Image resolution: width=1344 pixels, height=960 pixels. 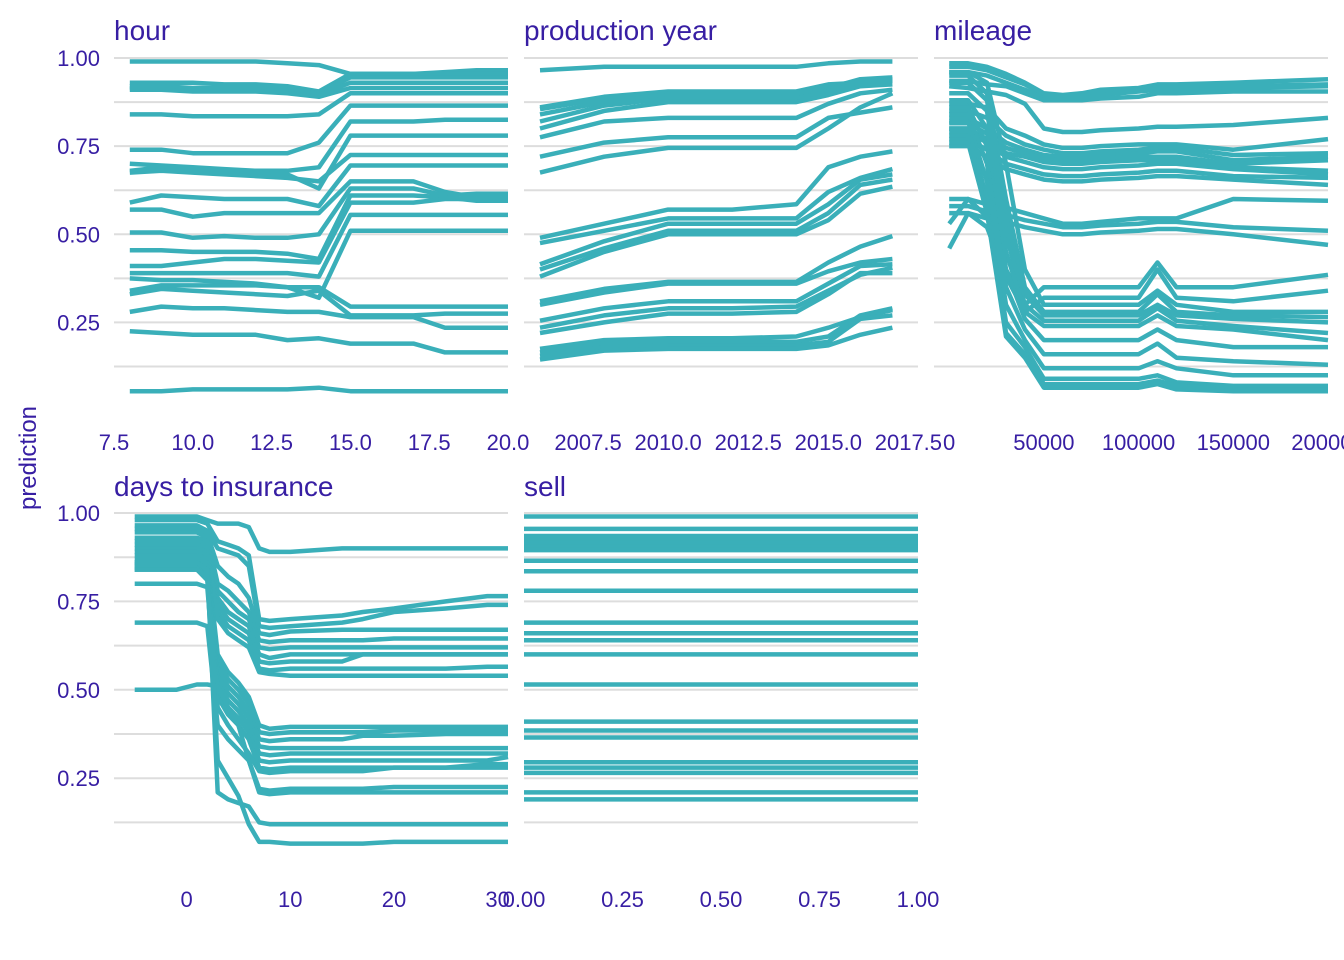 I want to click on x-tick-label: 2010.0, so click(x=667, y=442).